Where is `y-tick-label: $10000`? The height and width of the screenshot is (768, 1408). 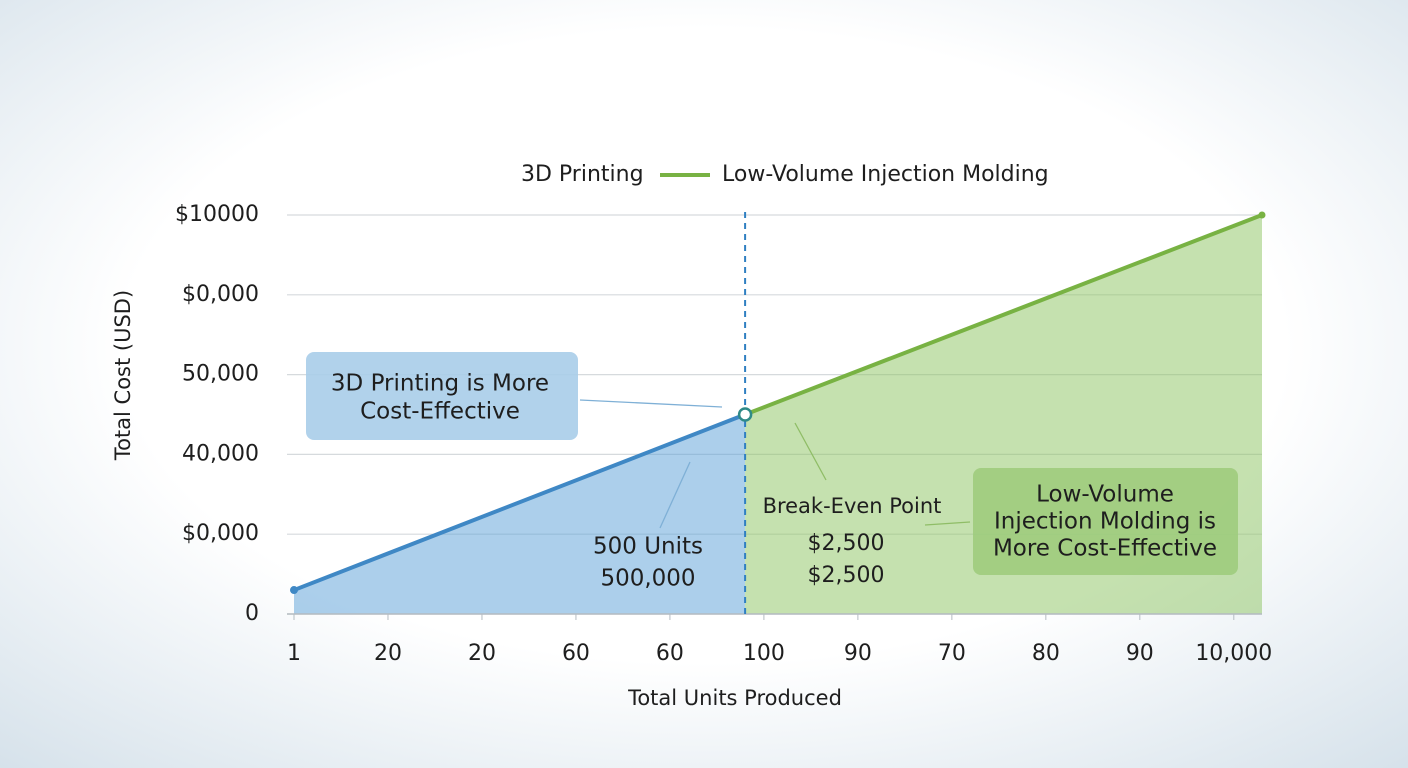
y-tick-label: $10000 is located at coordinates (217, 214).